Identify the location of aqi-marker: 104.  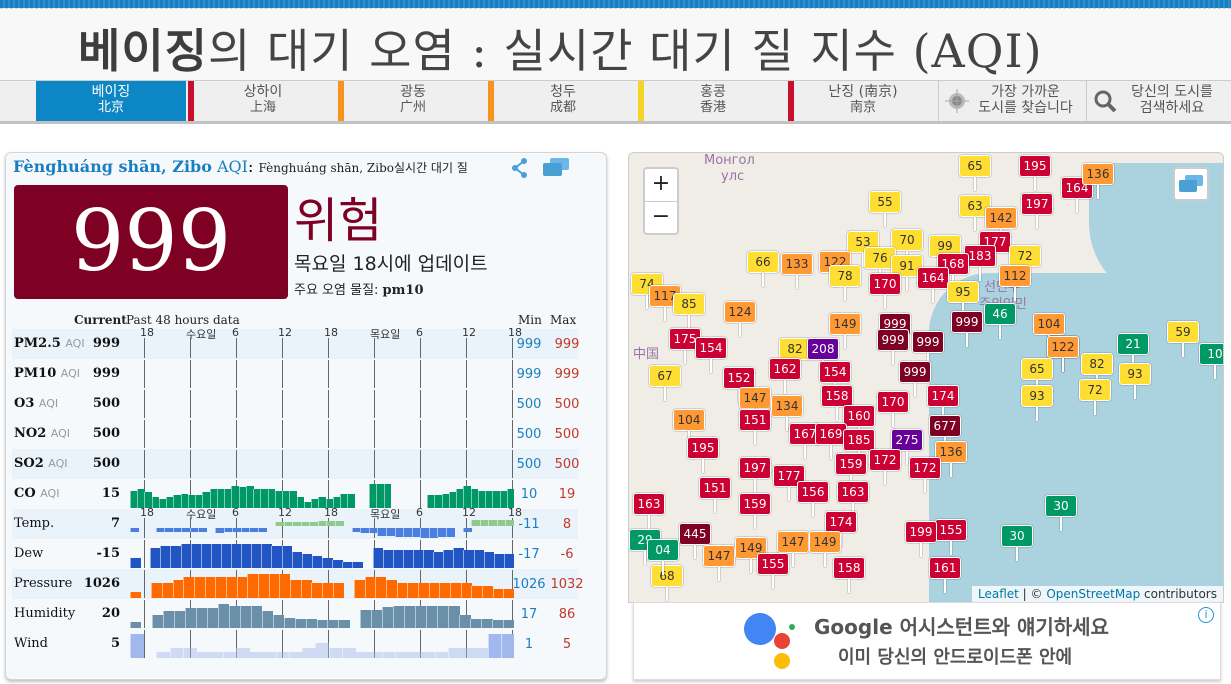
(689, 427).